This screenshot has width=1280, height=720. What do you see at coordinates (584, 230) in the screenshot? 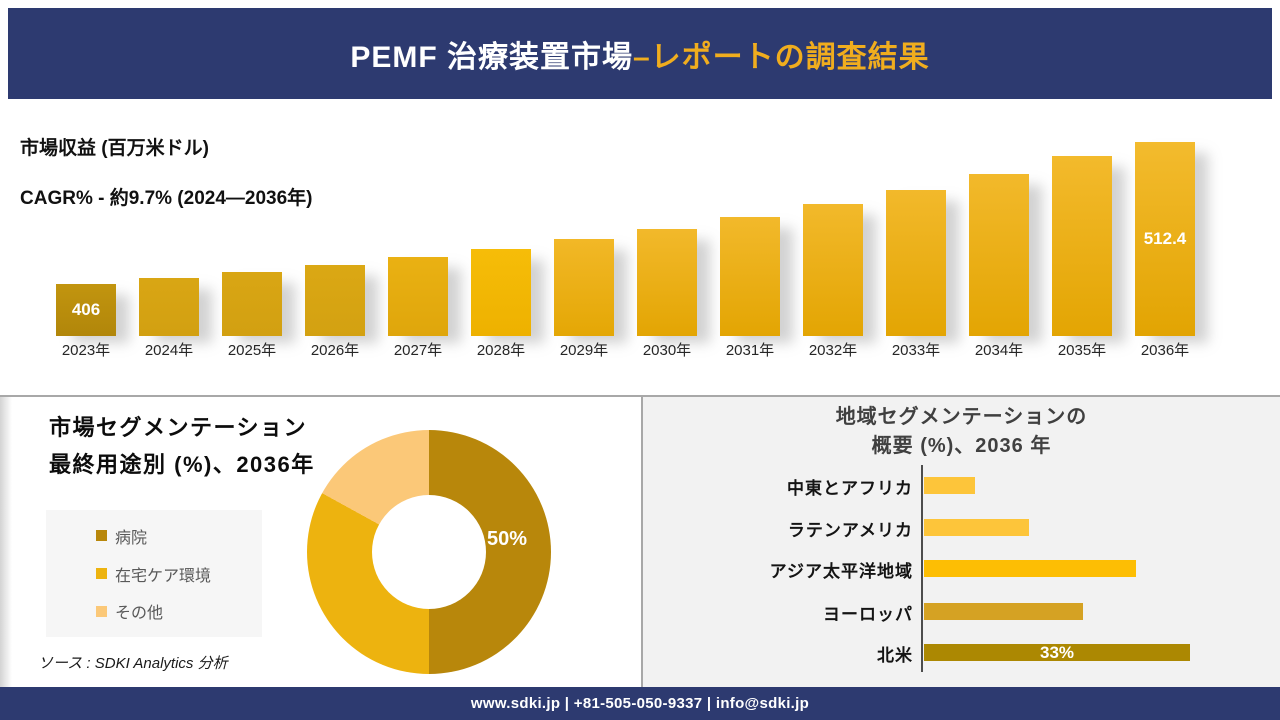
I see `revenue-bar-column: 2029年` at bounding box center [584, 230].